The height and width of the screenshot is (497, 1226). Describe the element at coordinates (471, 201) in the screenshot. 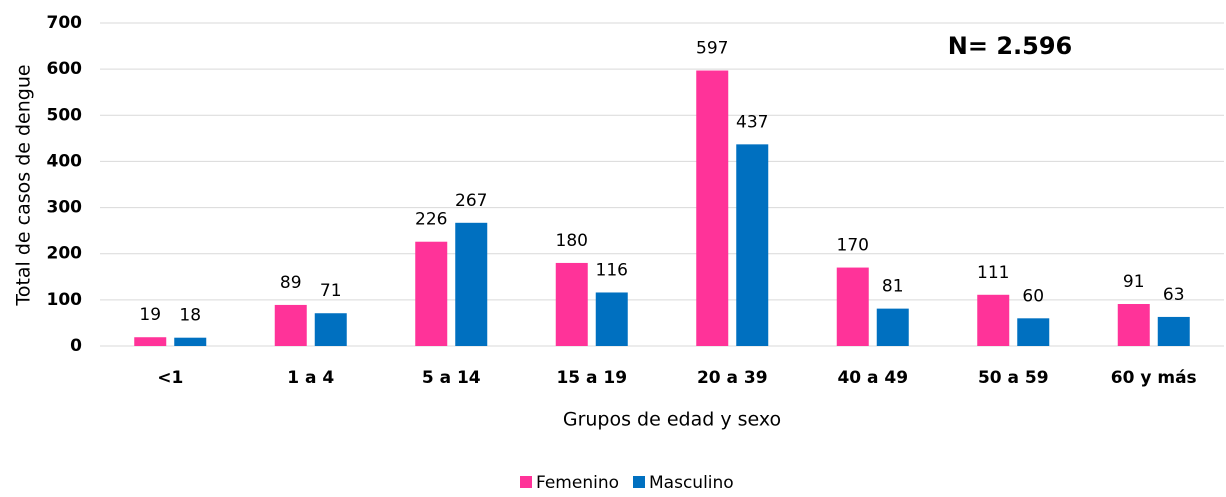

I see `data-label: 267` at that location.